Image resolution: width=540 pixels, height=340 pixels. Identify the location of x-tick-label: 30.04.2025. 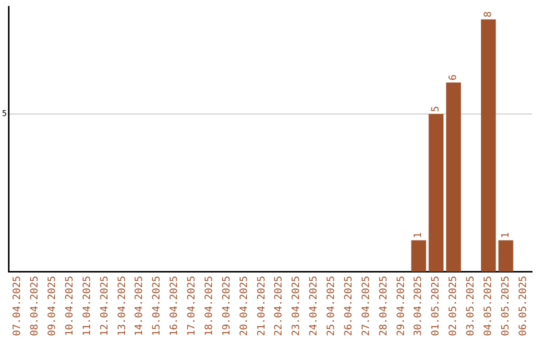
(418, 306).